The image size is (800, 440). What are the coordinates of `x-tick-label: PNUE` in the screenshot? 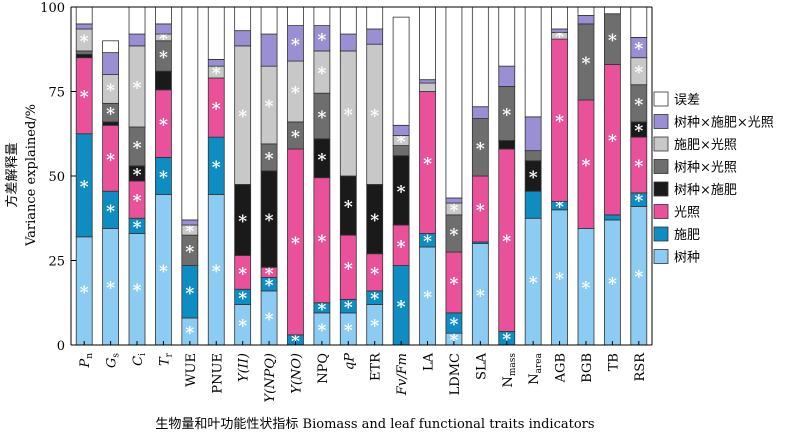 It's located at (217, 373).